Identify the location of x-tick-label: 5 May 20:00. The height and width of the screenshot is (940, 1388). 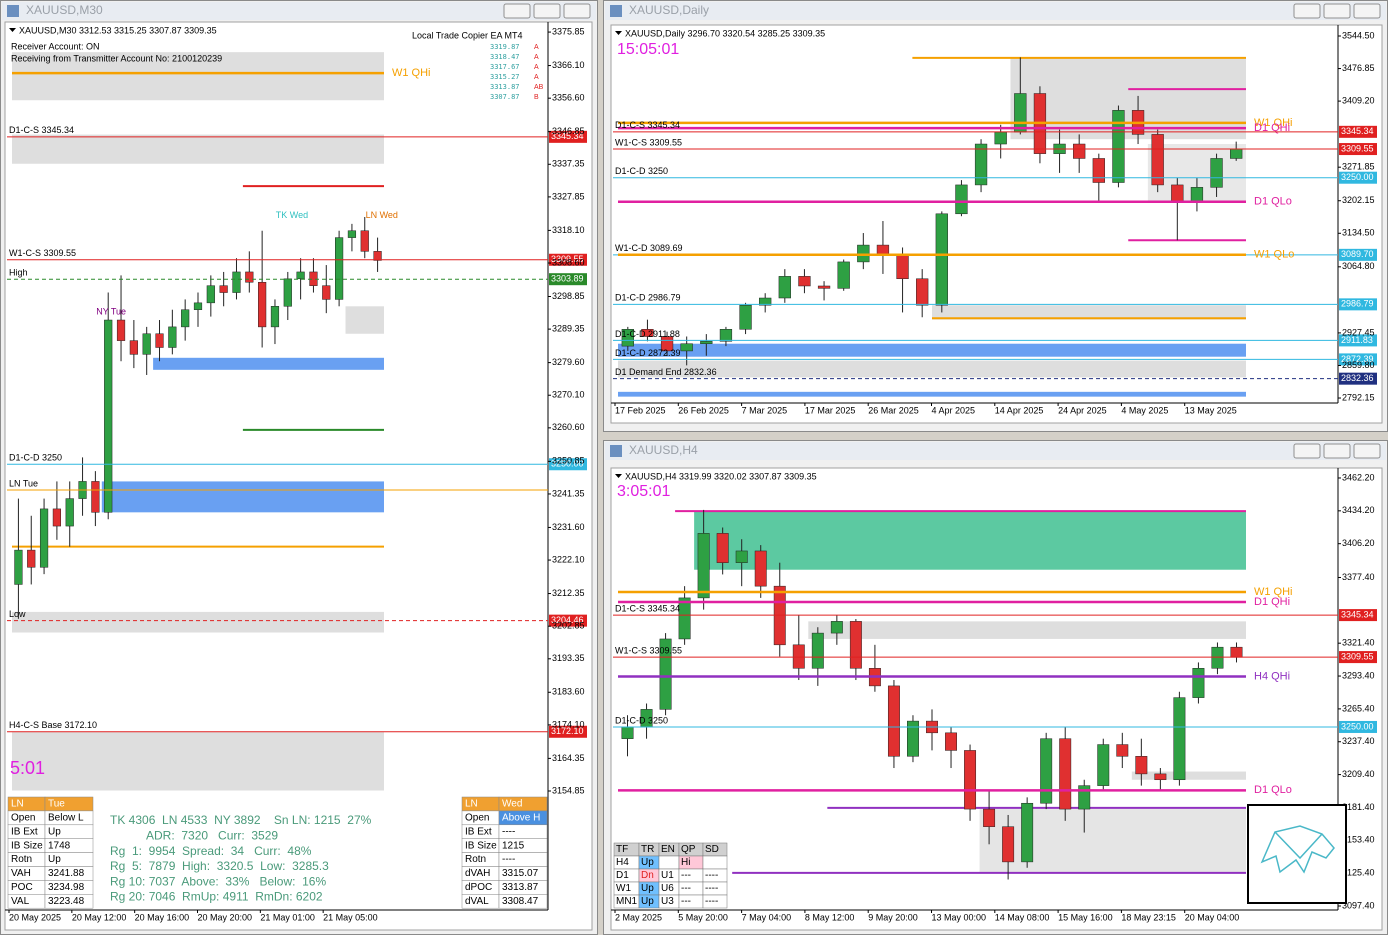
(703, 917).